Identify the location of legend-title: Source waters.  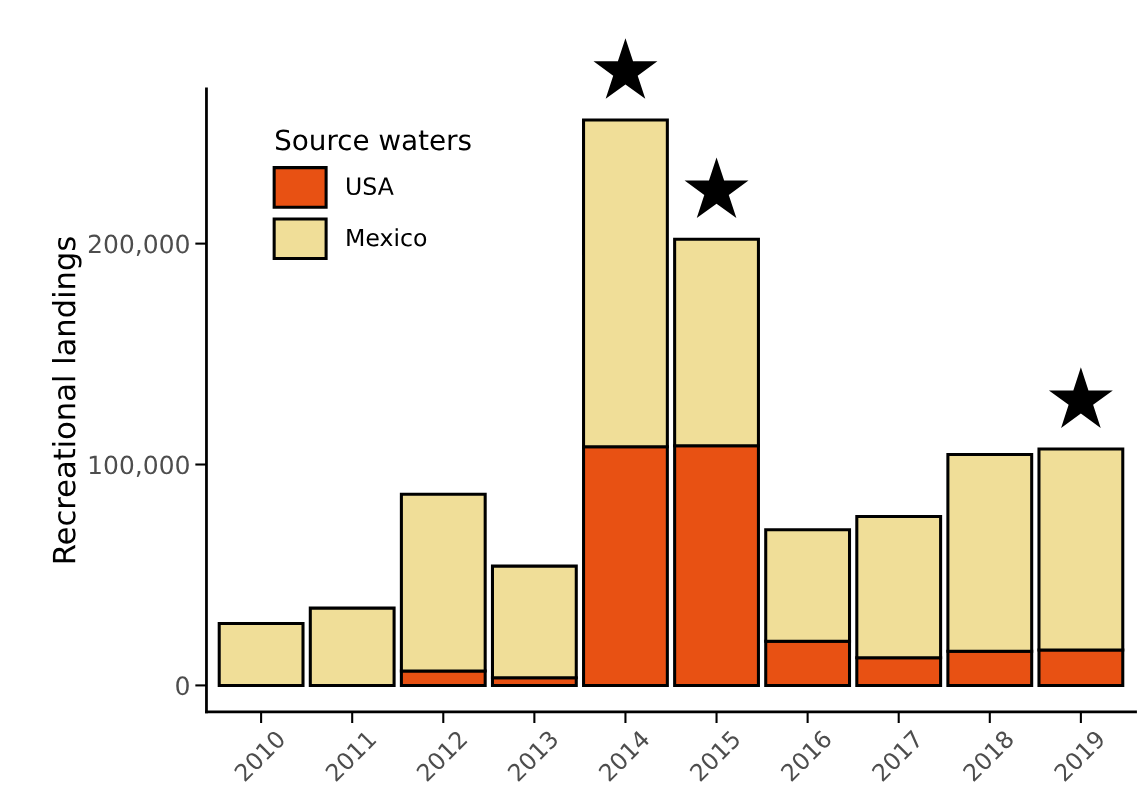
(373, 140).